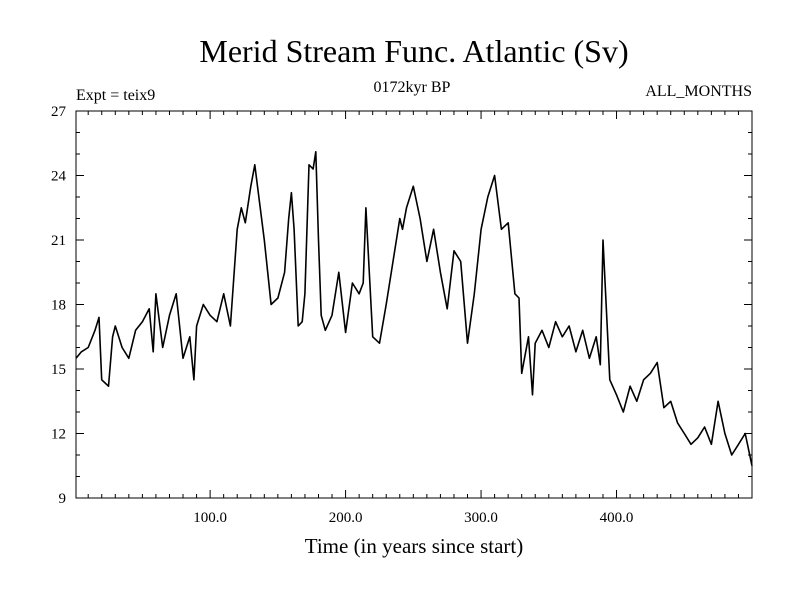 The image size is (800, 600). What do you see at coordinates (413, 51) in the screenshot?
I see `chart-title: Merid Stream Func. Atlantic (Sv)` at bounding box center [413, 51].